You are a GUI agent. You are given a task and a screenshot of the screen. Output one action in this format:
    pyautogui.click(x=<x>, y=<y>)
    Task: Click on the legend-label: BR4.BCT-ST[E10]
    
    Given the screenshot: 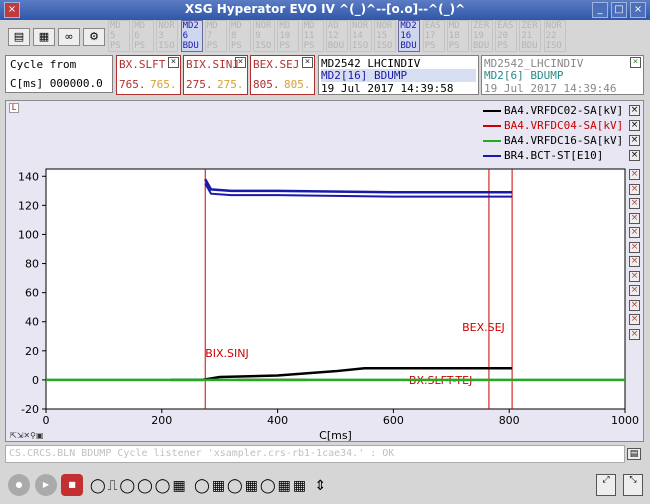 What is the action you would take?
    pyautogui.click(x=554, y=155)
    